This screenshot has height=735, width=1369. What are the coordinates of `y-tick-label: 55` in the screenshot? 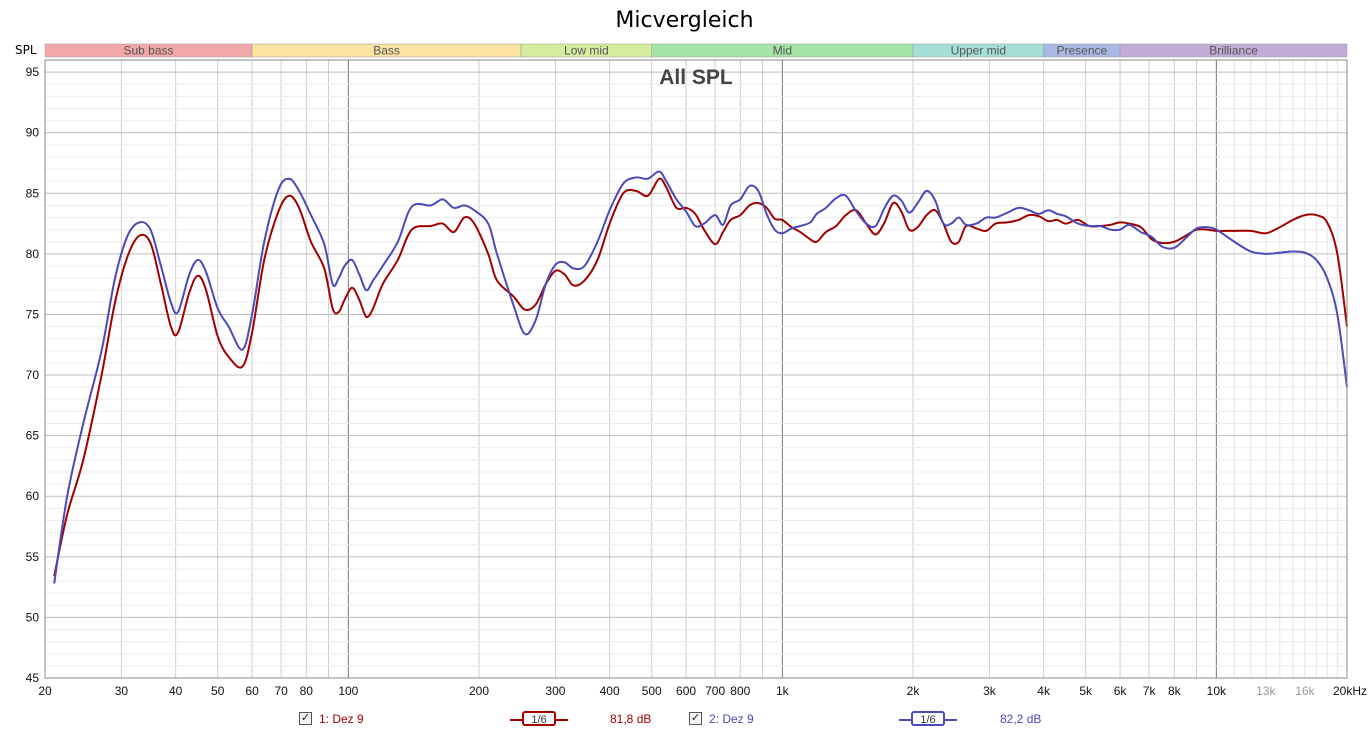 It's located at (33, 557).